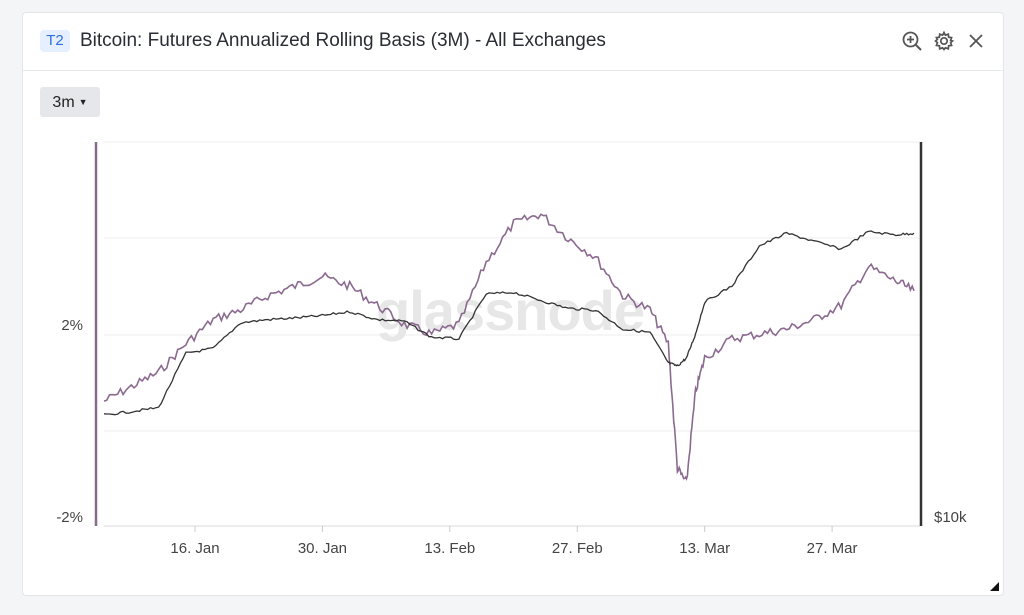  Describe the element at coordinates (322, 548) in the screenshot. I see `x-tick-label: 30. Jan` at that location.